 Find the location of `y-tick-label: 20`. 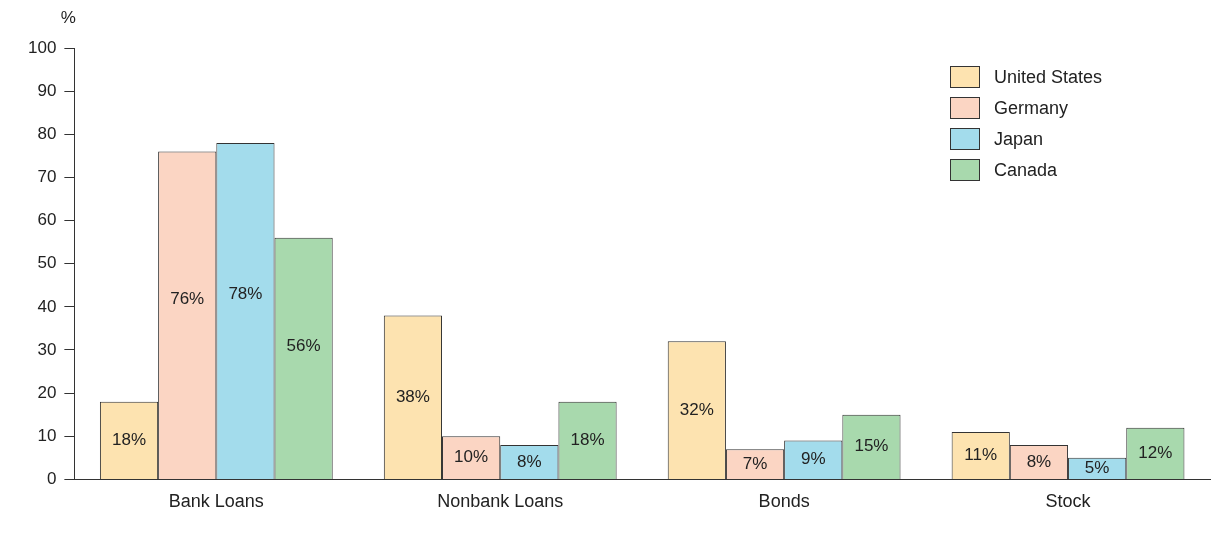

y-tick-label: 20 is located at coordinates (47, 392).